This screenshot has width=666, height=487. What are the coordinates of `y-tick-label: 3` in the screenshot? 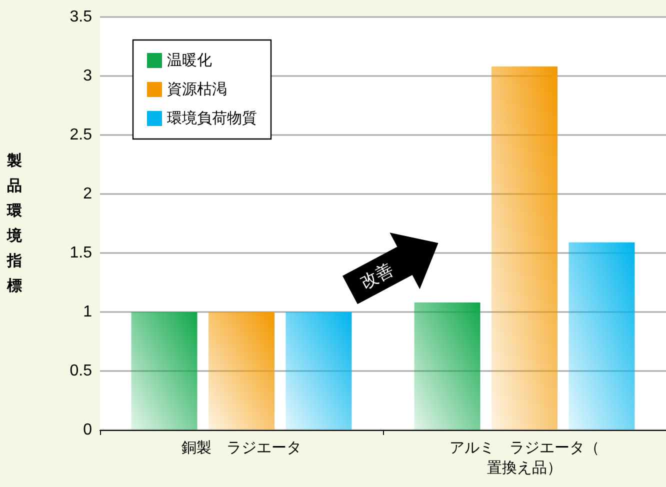 It's located at (87, 76).